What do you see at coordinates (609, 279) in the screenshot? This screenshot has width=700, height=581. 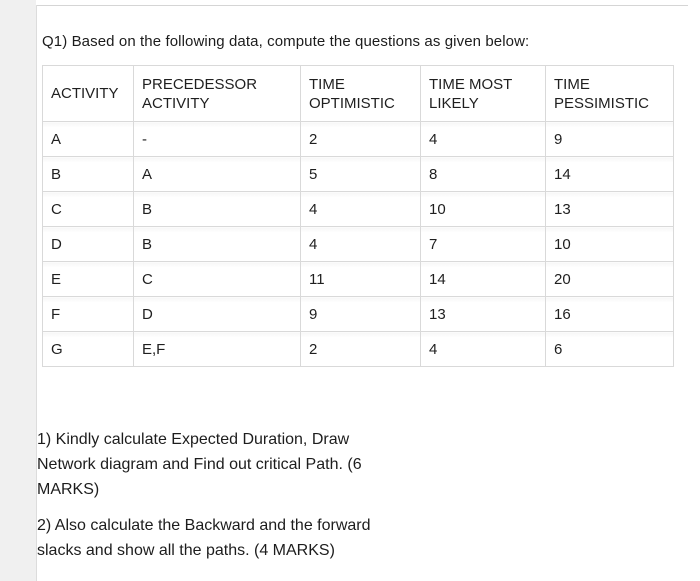 I see `table-cell-time_pessimistic: 20` at bounding box center [609, 279].